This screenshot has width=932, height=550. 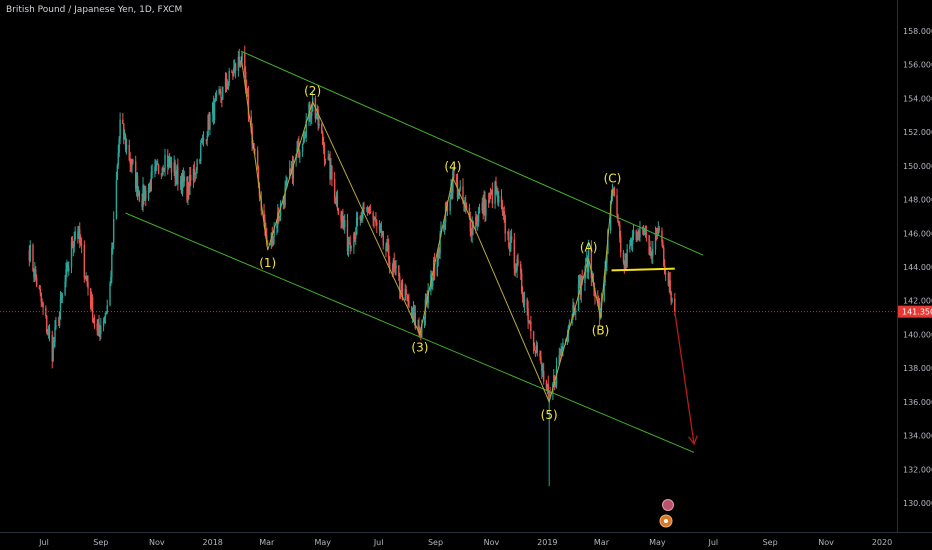 I want to click on x-tick-label: Nov, so click(x=157, y=542).